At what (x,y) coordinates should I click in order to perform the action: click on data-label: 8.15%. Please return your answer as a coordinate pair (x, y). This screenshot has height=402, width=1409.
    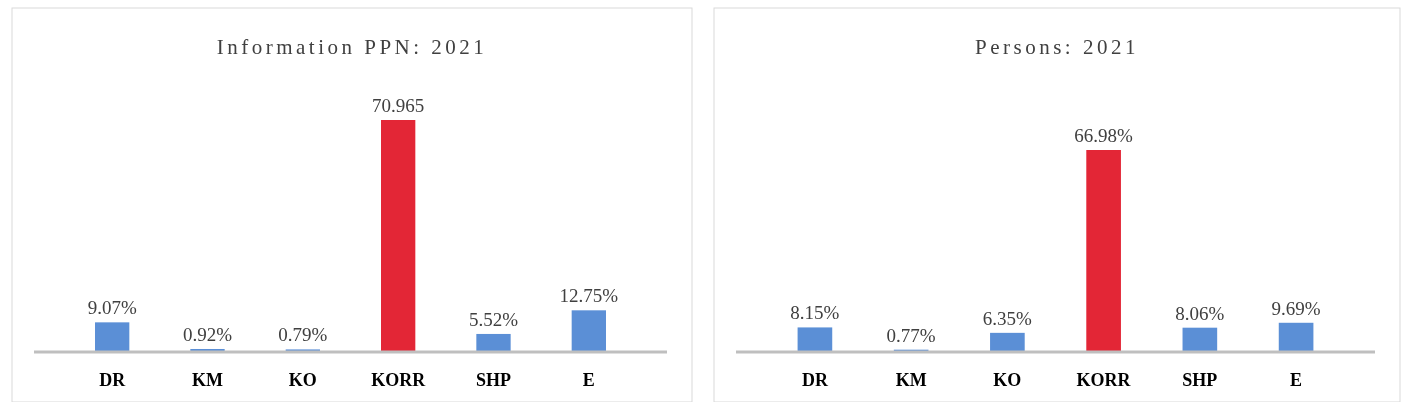
    Looking at the image, I should click on (815, 313).